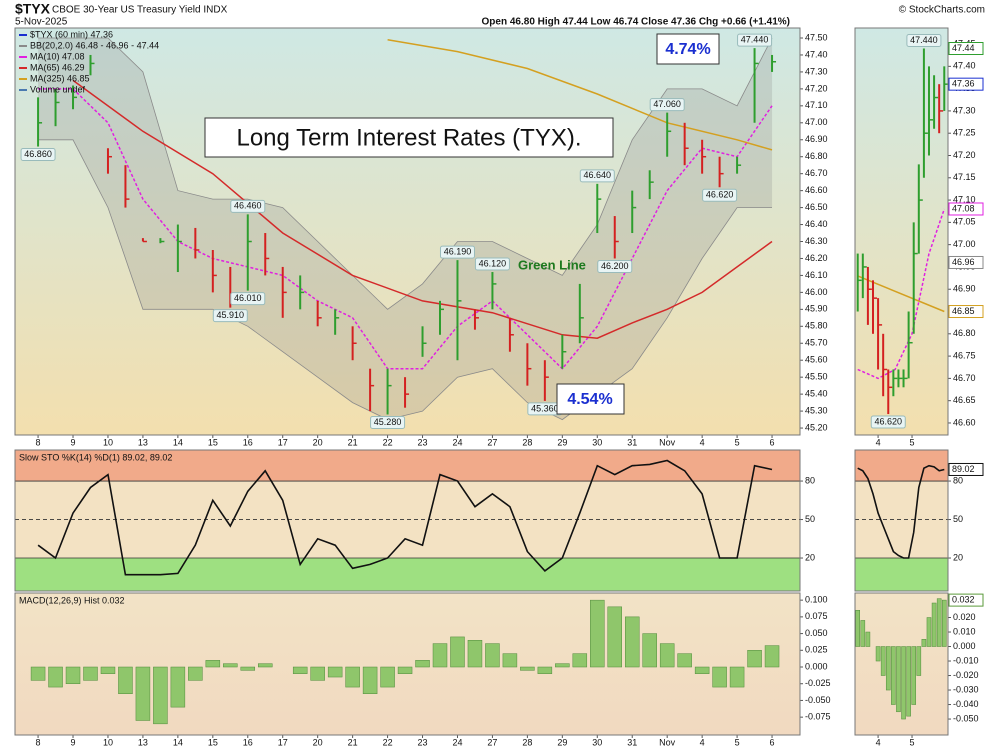 The image size is (1000, 755). What do you see at coordinates (963, 599) in the screenshot?
I see `axis-tag-label: 0.032` at bounding box center [963, 599].